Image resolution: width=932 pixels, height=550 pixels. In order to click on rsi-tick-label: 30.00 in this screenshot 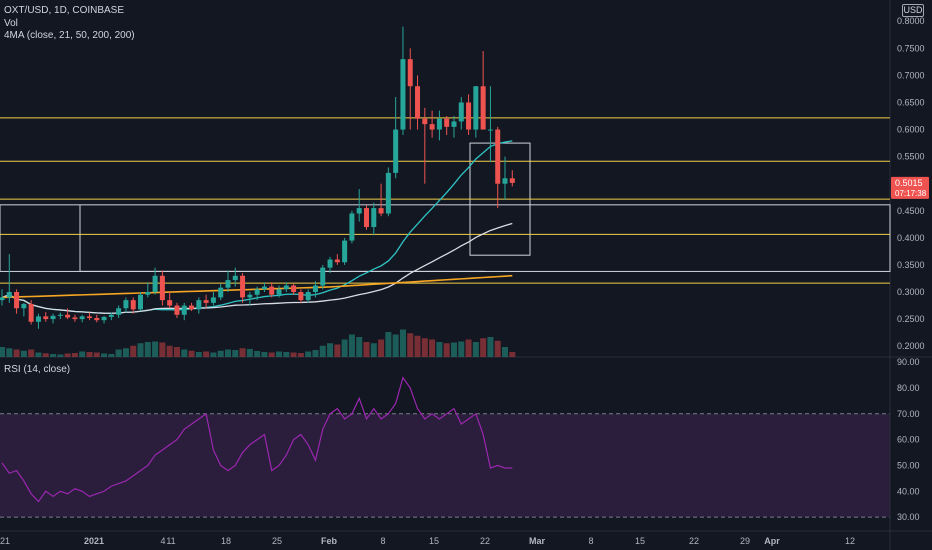, I will do `click(908, 517)`.